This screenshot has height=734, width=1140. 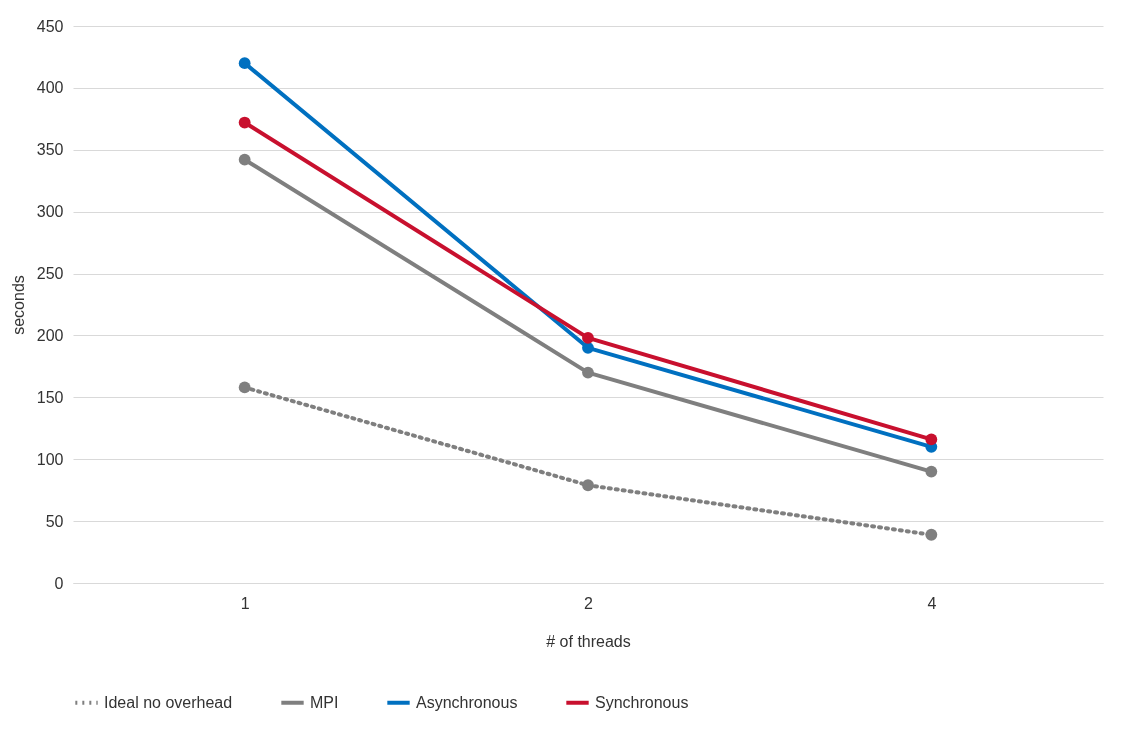 I want to click on y-tick-label: 50, so click(x=54, y=521).